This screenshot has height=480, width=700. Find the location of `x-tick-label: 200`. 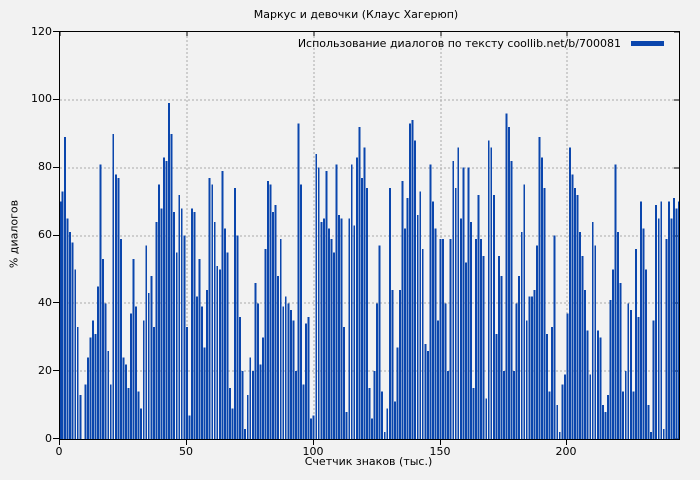

x-tick-label: 200 is located at coordinates (566, 451).